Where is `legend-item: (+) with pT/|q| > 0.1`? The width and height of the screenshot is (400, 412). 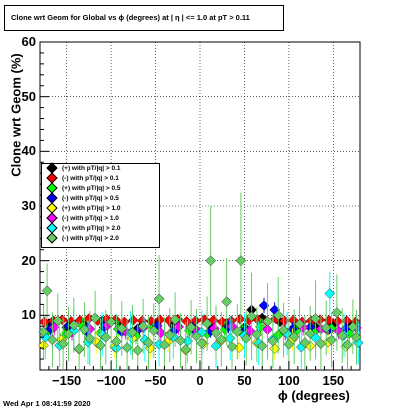
legend-item: (+) with pT/|q| > 0.1 is located at coordinates (83, 168).